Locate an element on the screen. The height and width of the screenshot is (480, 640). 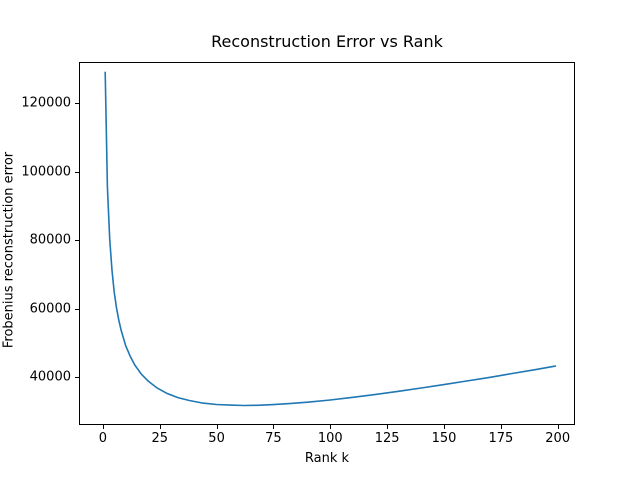
y-tick-label: 100000 is located at coordinates (46, 172).